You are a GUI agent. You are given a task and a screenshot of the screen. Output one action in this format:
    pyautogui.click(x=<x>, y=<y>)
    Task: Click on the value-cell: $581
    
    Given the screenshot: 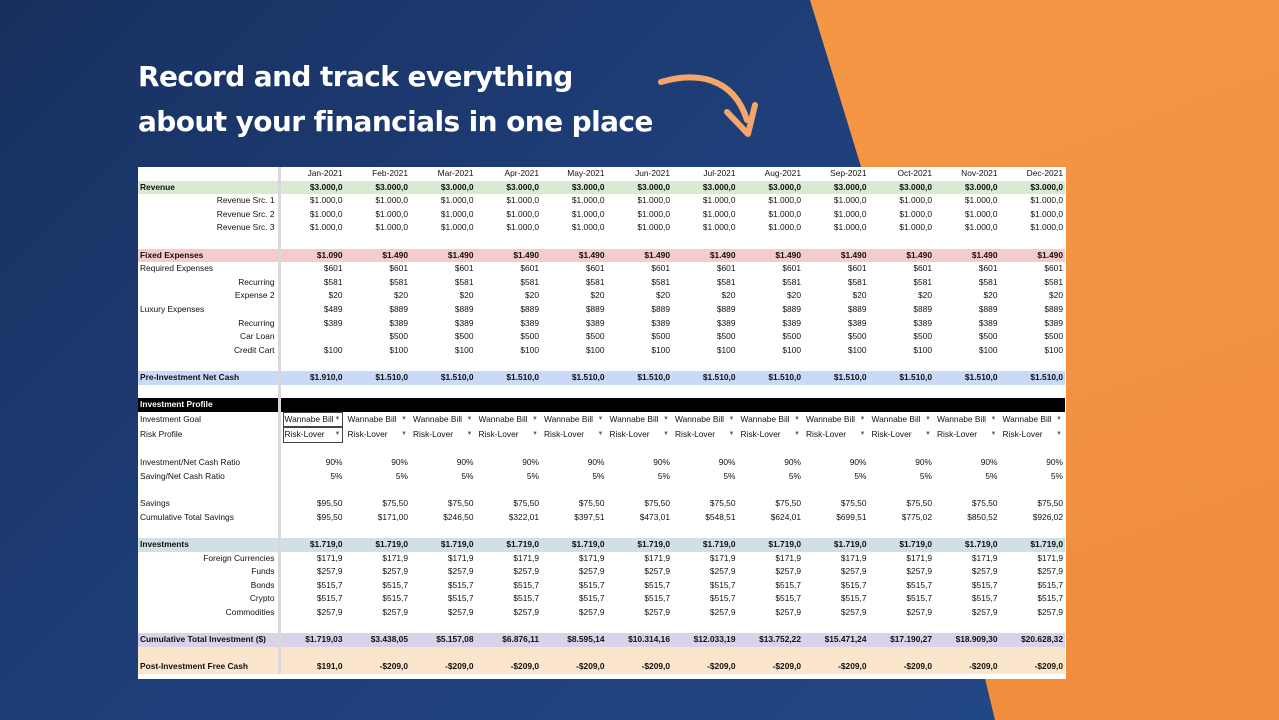 What is the action you would take?
    pyautogui.click(x=660, y=281)
    